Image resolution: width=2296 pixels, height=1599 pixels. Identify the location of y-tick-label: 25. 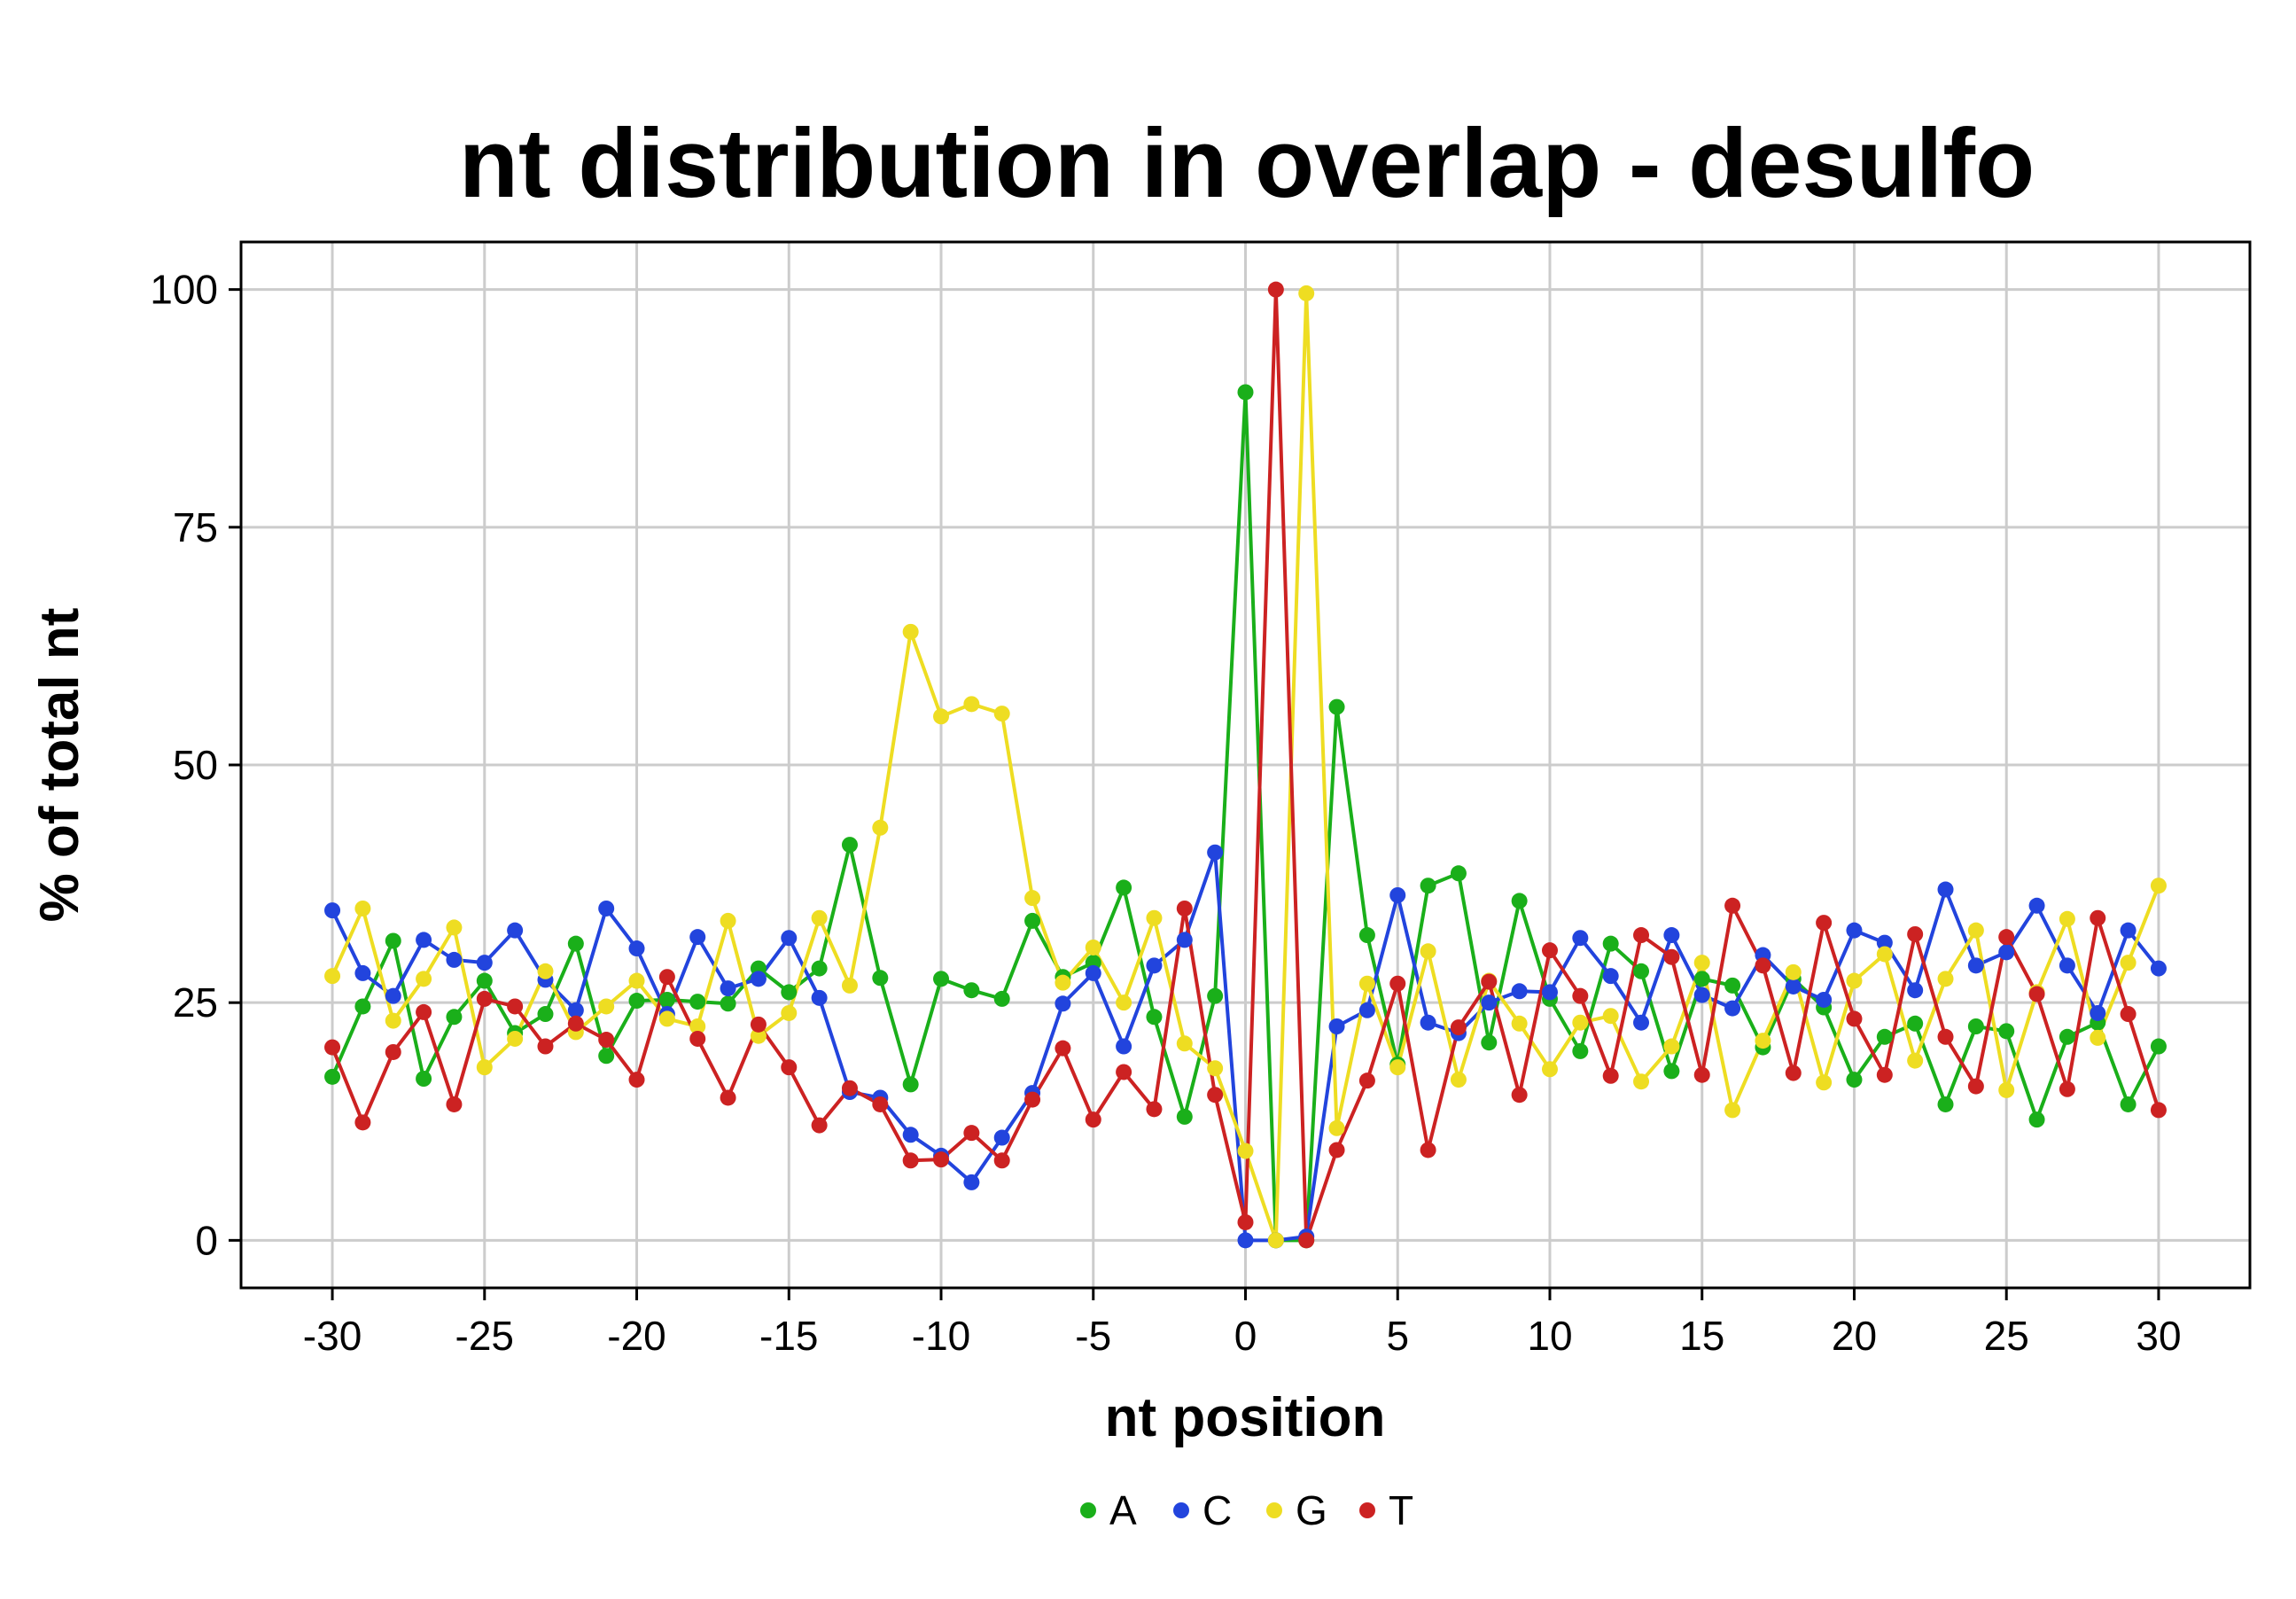
(195, 1003).